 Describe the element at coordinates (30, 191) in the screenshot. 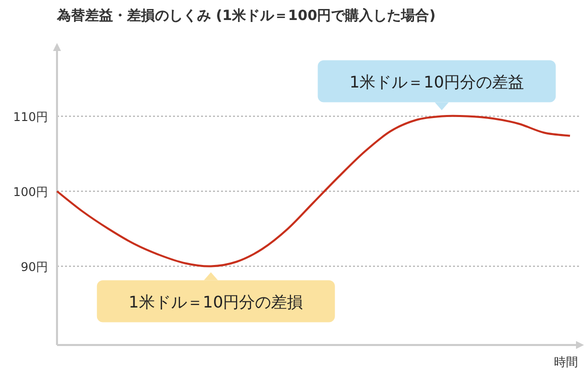

I see `y-tick-label: 100円` at that location.